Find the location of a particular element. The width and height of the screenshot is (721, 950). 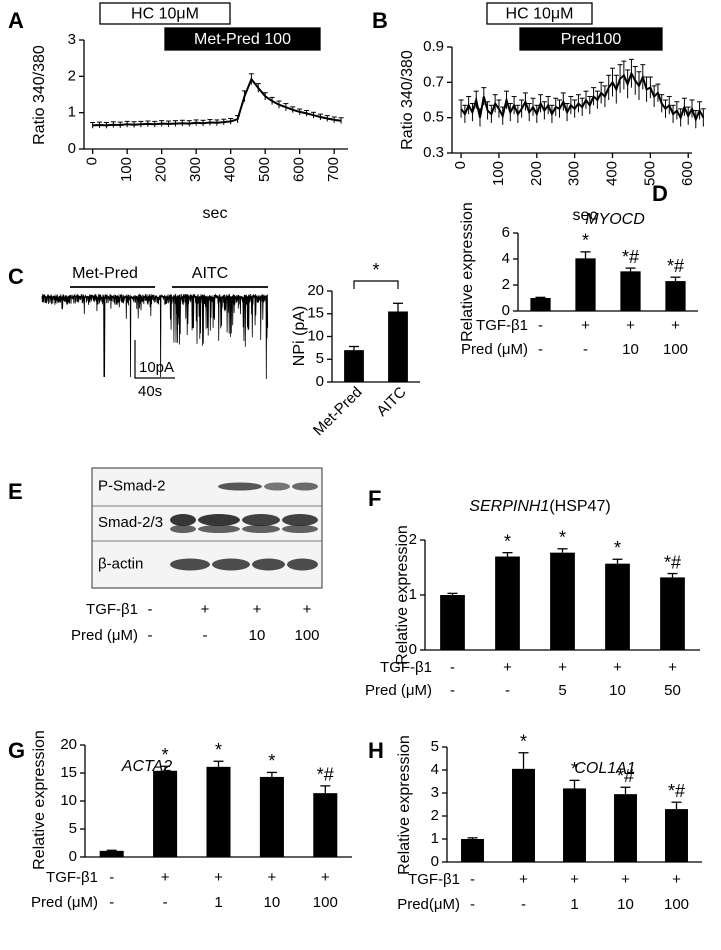

x-tick-label: 300 is located at coordinates (195, 169).